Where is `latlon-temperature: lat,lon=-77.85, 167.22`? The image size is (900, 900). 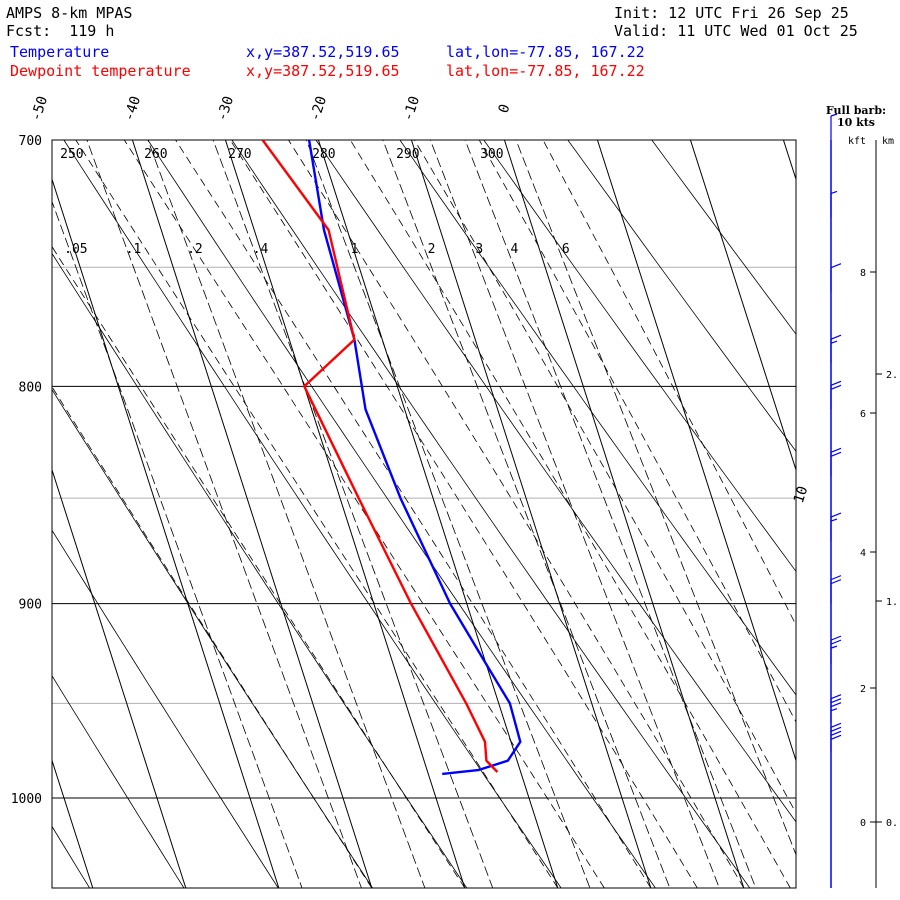 latlon-temperature: lat,lon=-77.85, 167.22 is located at coordinates (545, 52).